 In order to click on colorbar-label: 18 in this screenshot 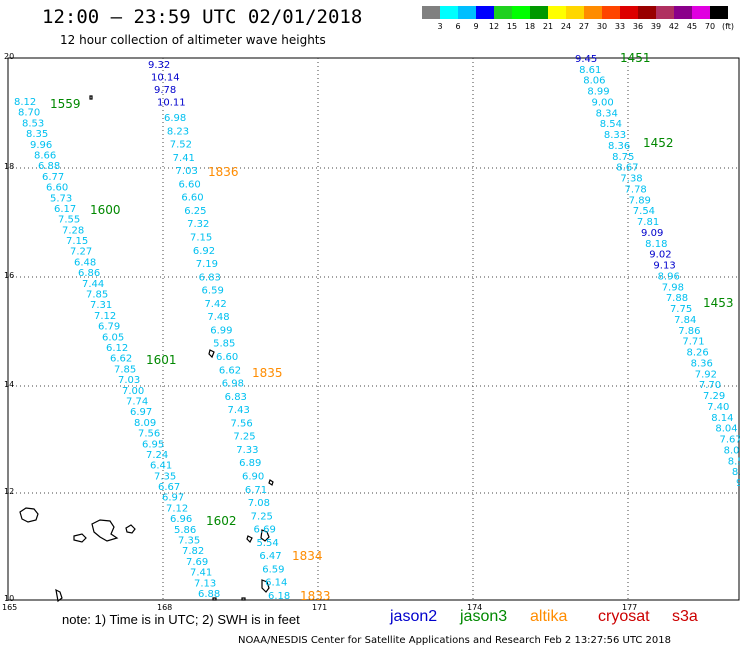, I will do `click(530, 26)`.